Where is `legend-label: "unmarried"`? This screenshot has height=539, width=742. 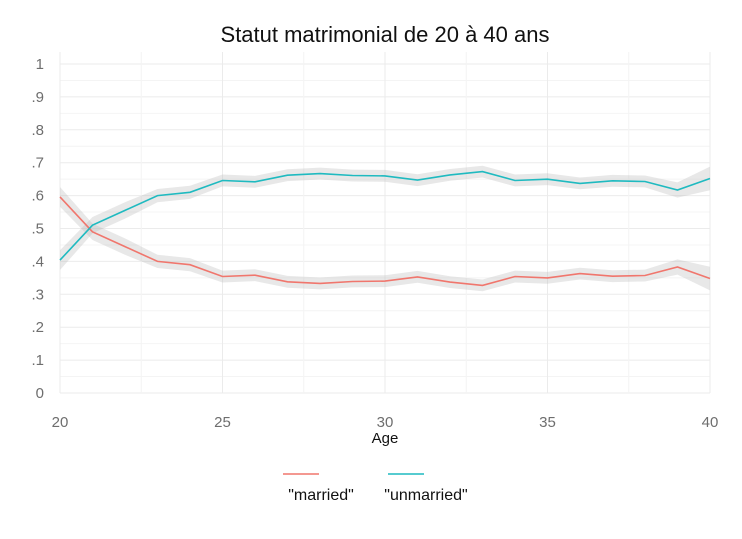
legend-label: "unmarried" is located at coordinates (425, 495).